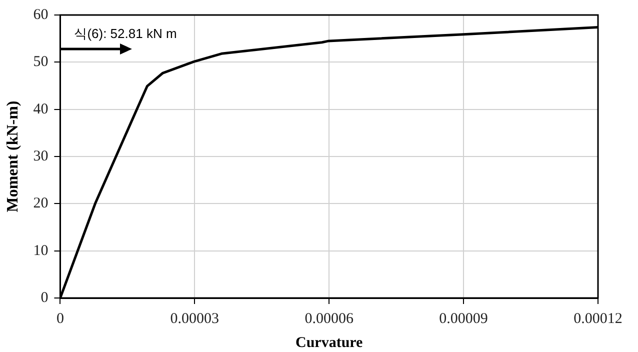  Describe the element at coordinates (329, 342) in the screenshot. I see `x-axis-title: Curvature` at that location.